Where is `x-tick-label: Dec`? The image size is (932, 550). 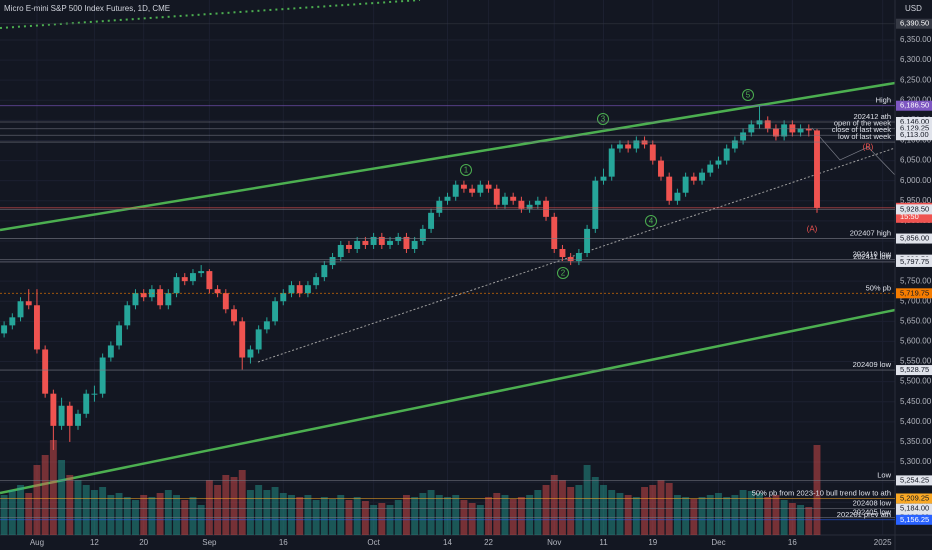
x-tick-label: Dec is located at coordinates (718, 542).